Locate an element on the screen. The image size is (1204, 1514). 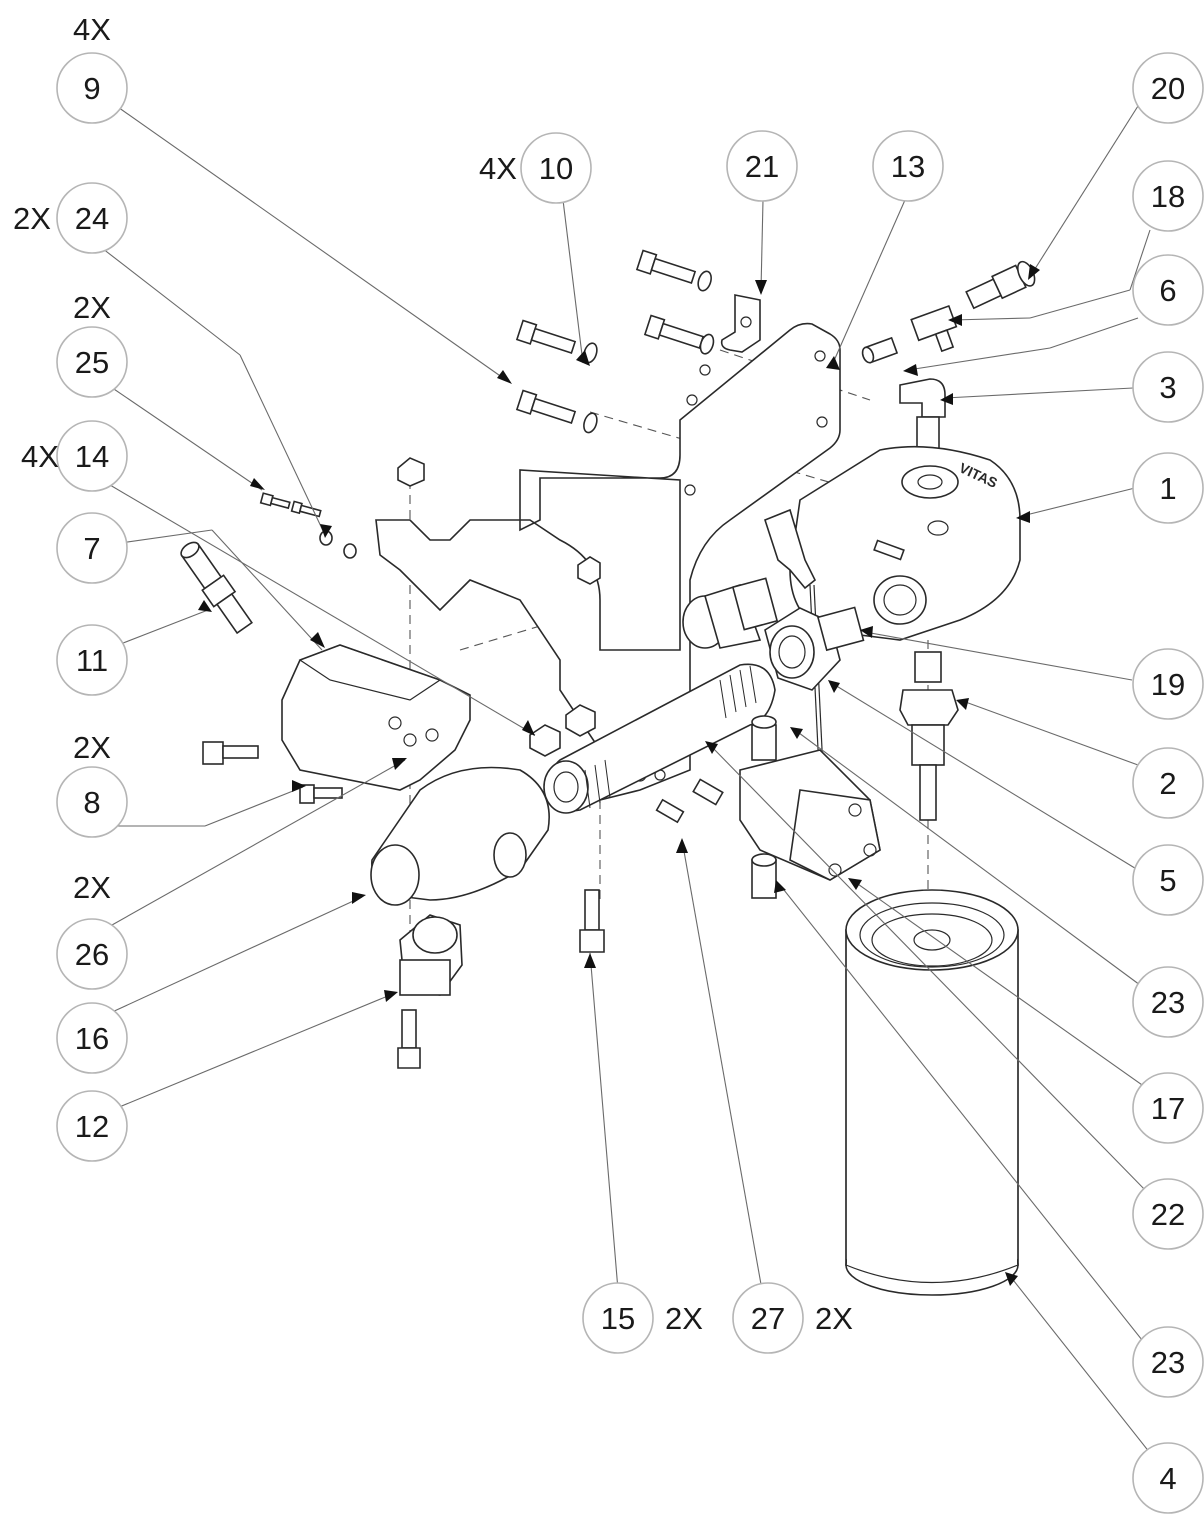
qty-8: 2X is located at coordinates (92, 747).